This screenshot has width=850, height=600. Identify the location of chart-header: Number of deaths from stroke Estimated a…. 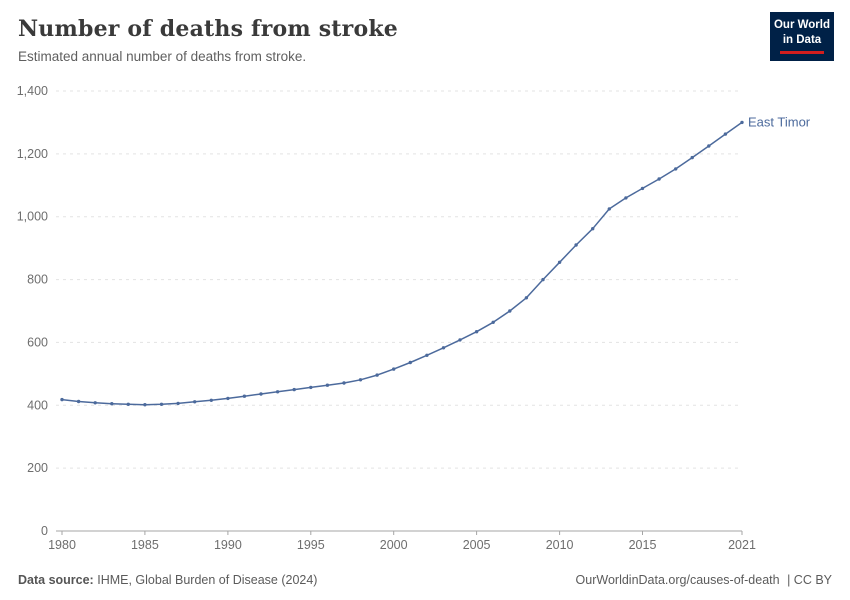
(425, 32).